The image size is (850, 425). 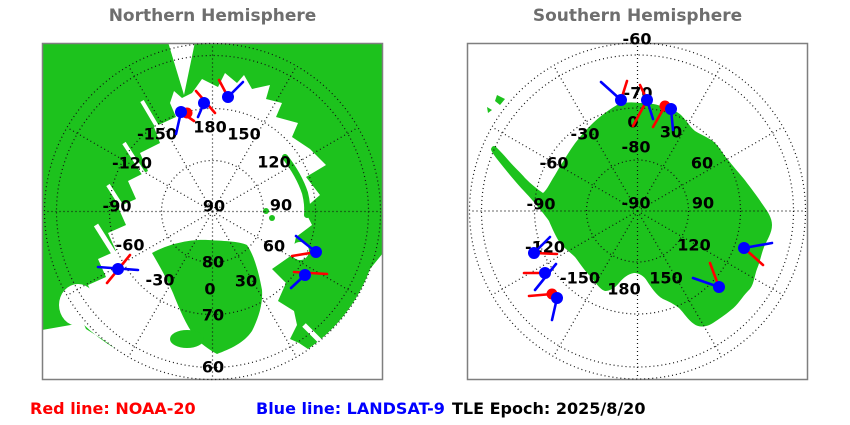 I want to click on north-hemisphere-title: Northern Hemisphere, so click(x=212, y=16).